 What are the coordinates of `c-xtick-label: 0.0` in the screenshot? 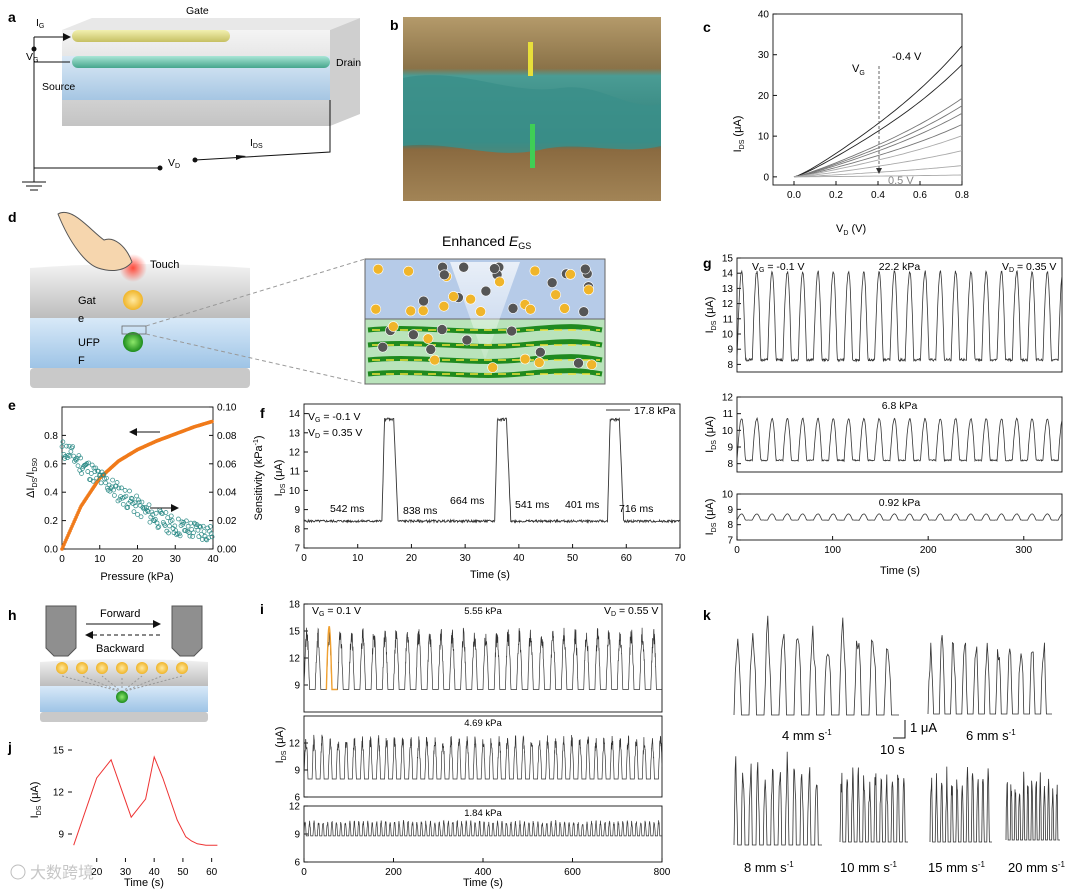 It's located at (794, 195).